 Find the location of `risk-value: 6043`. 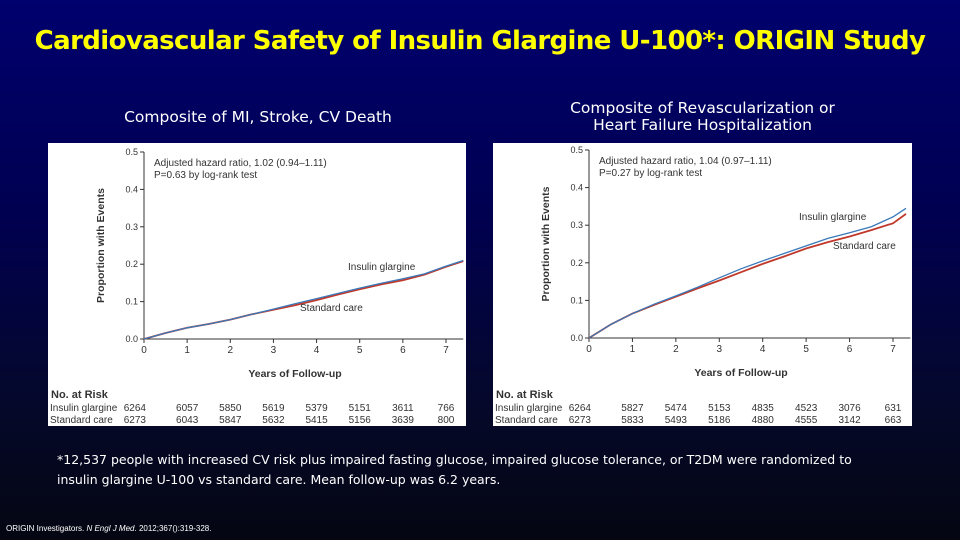

risk-value: 6043 is located at coordinates (187, 420).